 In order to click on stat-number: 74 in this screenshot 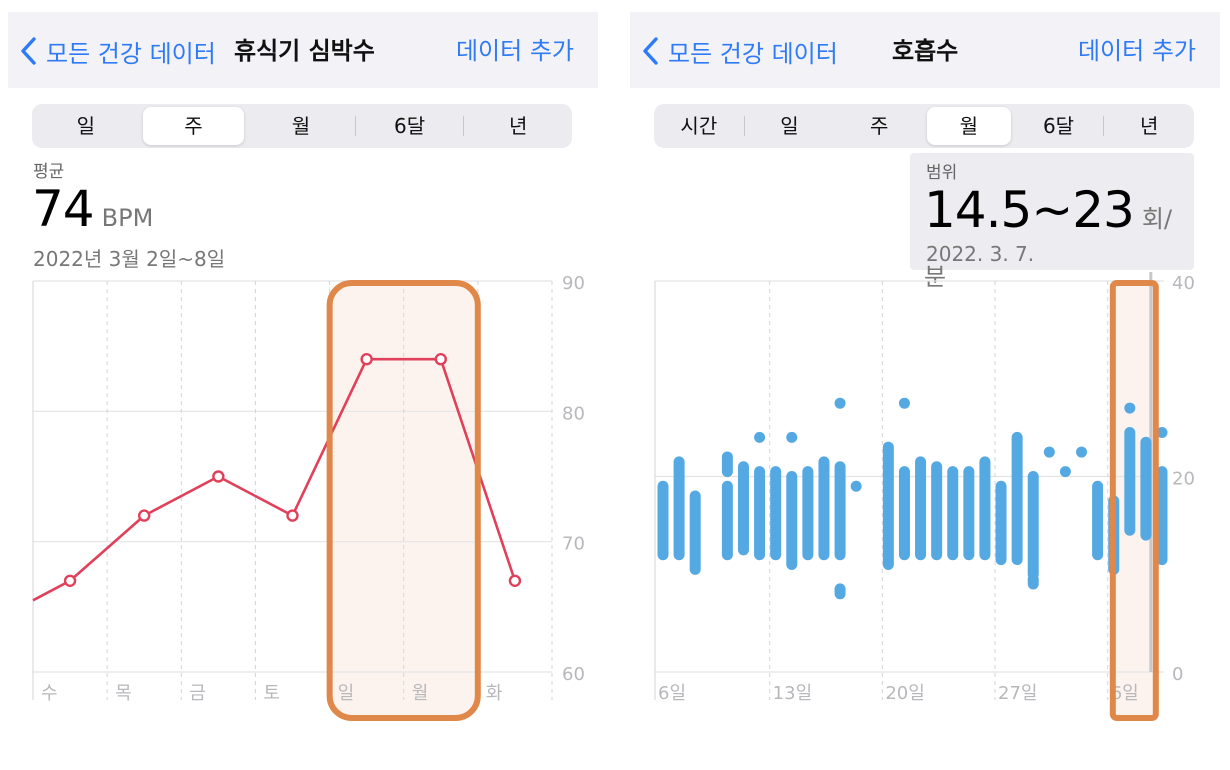, I will do `click(63, 209)`.